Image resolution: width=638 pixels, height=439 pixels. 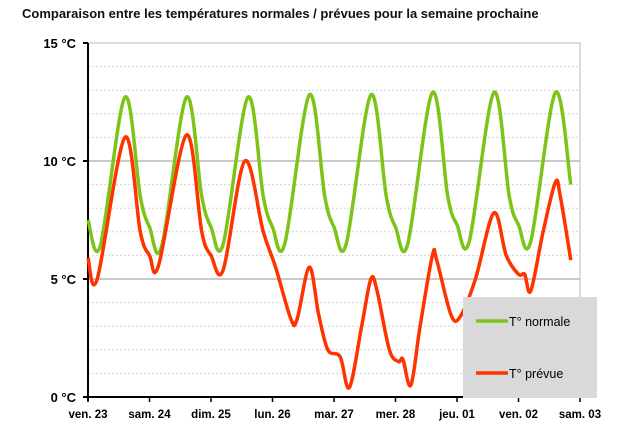 I want to click on x-tick-label: sam. 24, so click(x=149, y=415).